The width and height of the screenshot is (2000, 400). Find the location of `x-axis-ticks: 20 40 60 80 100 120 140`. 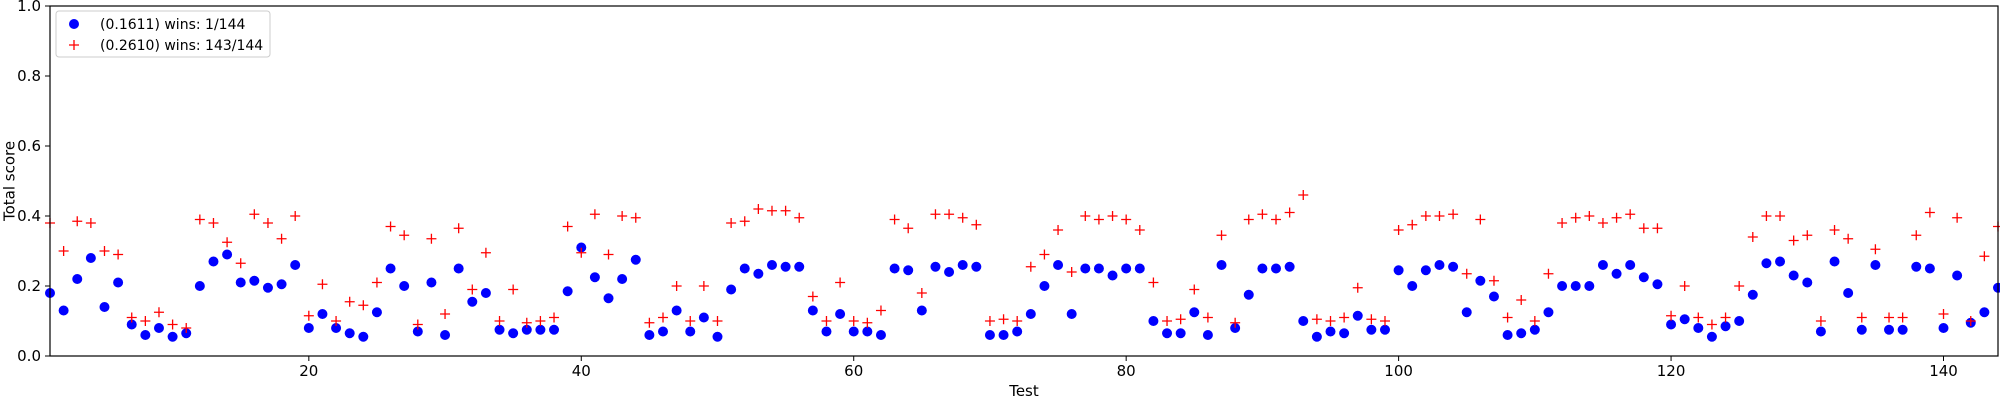

x-axis-ticks: 20 40 60 80 100 120 140 is located at coordinates (1128, 368).